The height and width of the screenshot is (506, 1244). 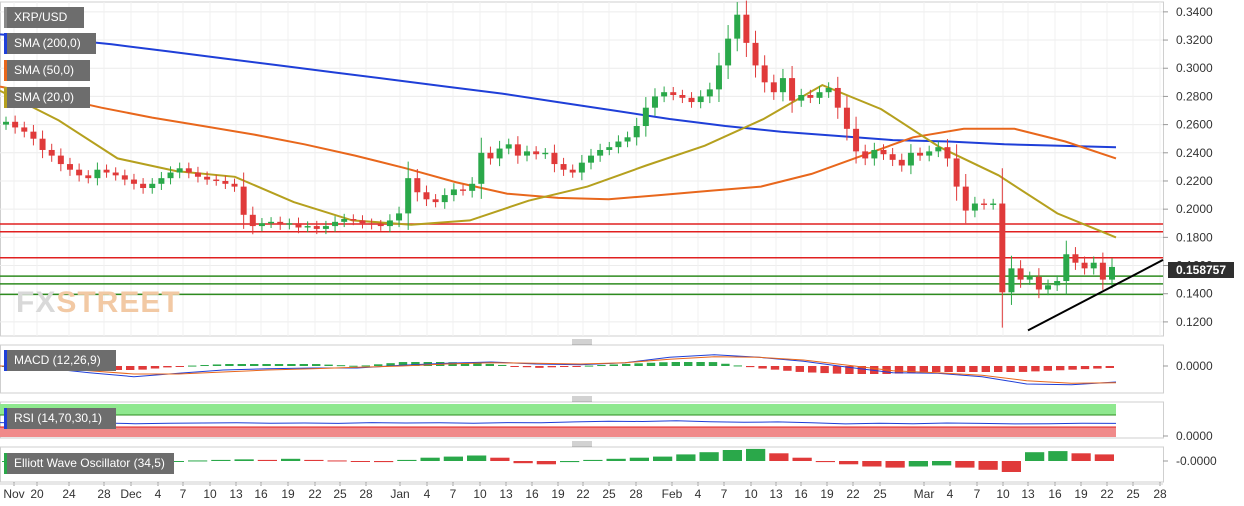 What do you see at coordinates (5, 70) in the screenshot?
I see `sma50-swatch` at bounding box center [5, 70].